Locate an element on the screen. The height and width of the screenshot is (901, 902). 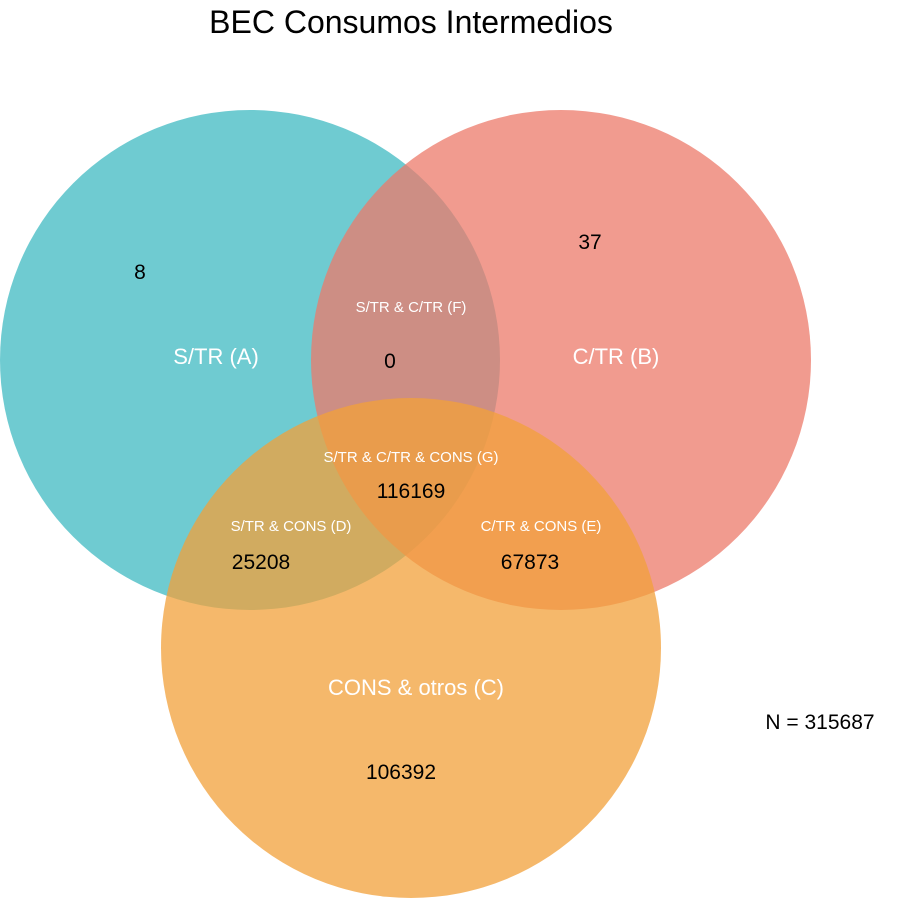
diagram-title: BEC Consumos Intermedios is located at coordinates (411, 22).